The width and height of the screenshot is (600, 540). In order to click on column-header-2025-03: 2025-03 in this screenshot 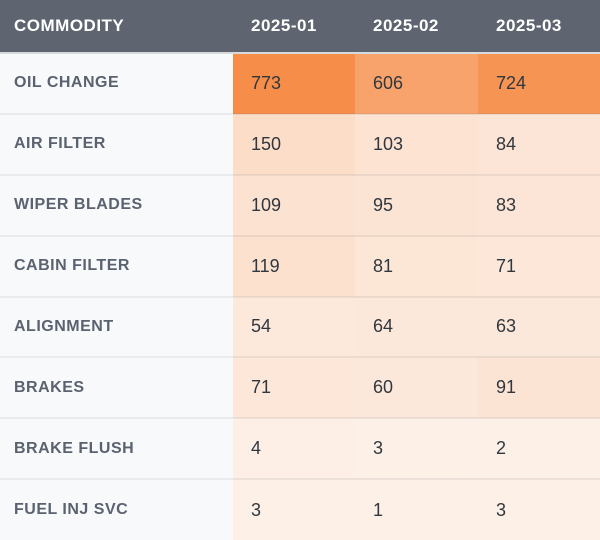, I will do `click(539, 27)`.